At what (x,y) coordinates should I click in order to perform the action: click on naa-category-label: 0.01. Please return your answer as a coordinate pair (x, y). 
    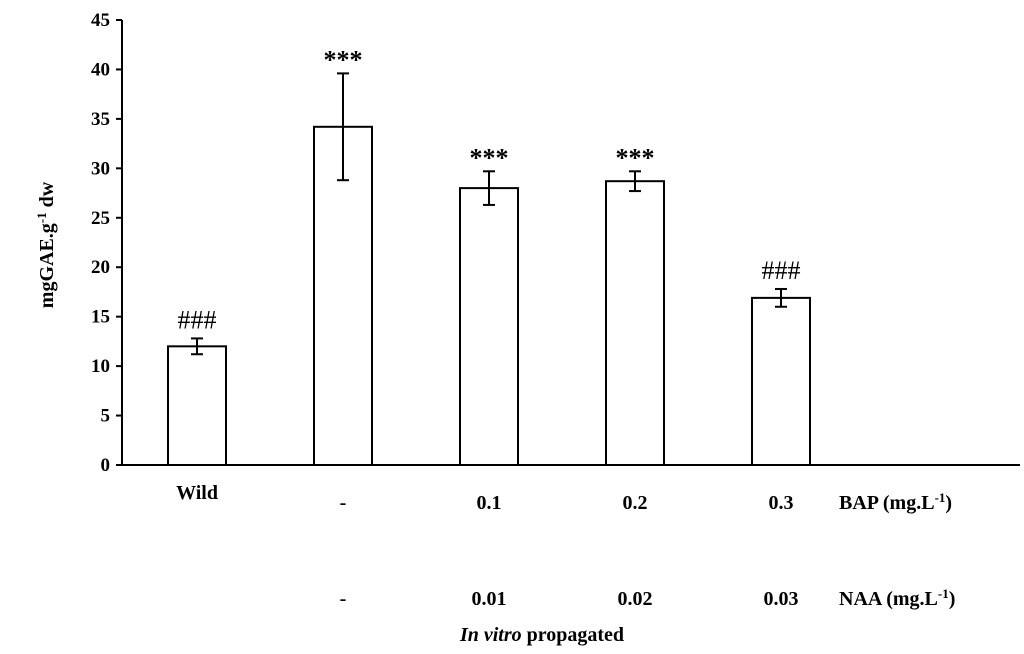
    Looking at the image, I should click on (489, 599).